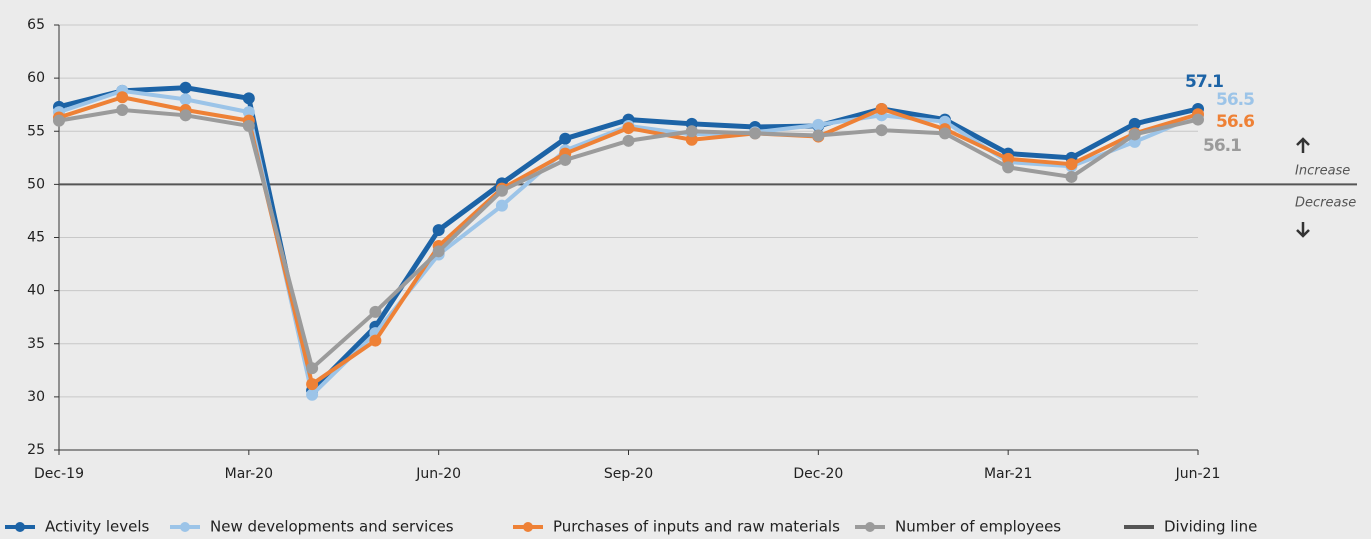  Describe the element at coordinates (1303, 145) in the screenshot. I see `increase-arrow` at that location.